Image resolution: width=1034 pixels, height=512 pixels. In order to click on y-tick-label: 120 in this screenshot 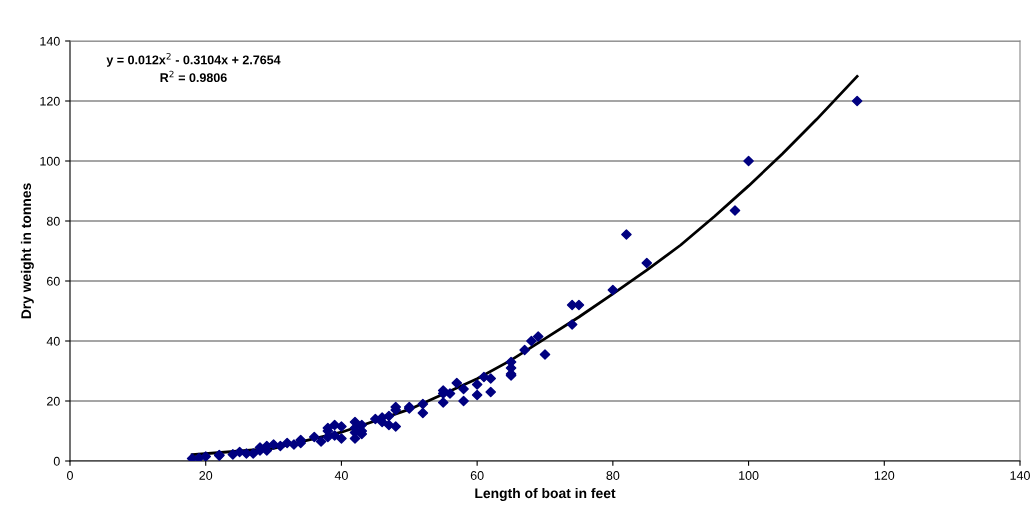, I will do `click(50, 101)`.